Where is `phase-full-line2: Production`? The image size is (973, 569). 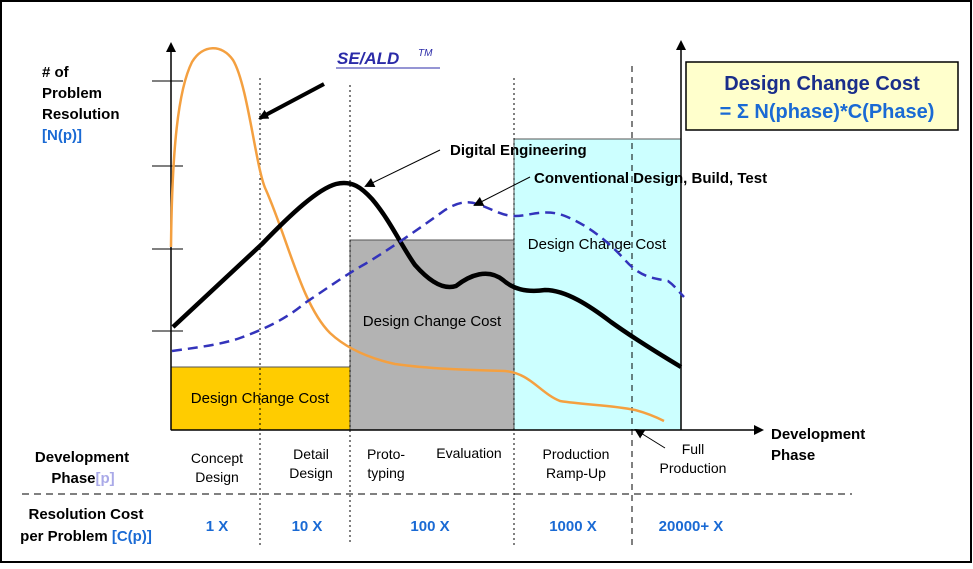 phase-full-line2: Production is located at coordinates (693, 468).